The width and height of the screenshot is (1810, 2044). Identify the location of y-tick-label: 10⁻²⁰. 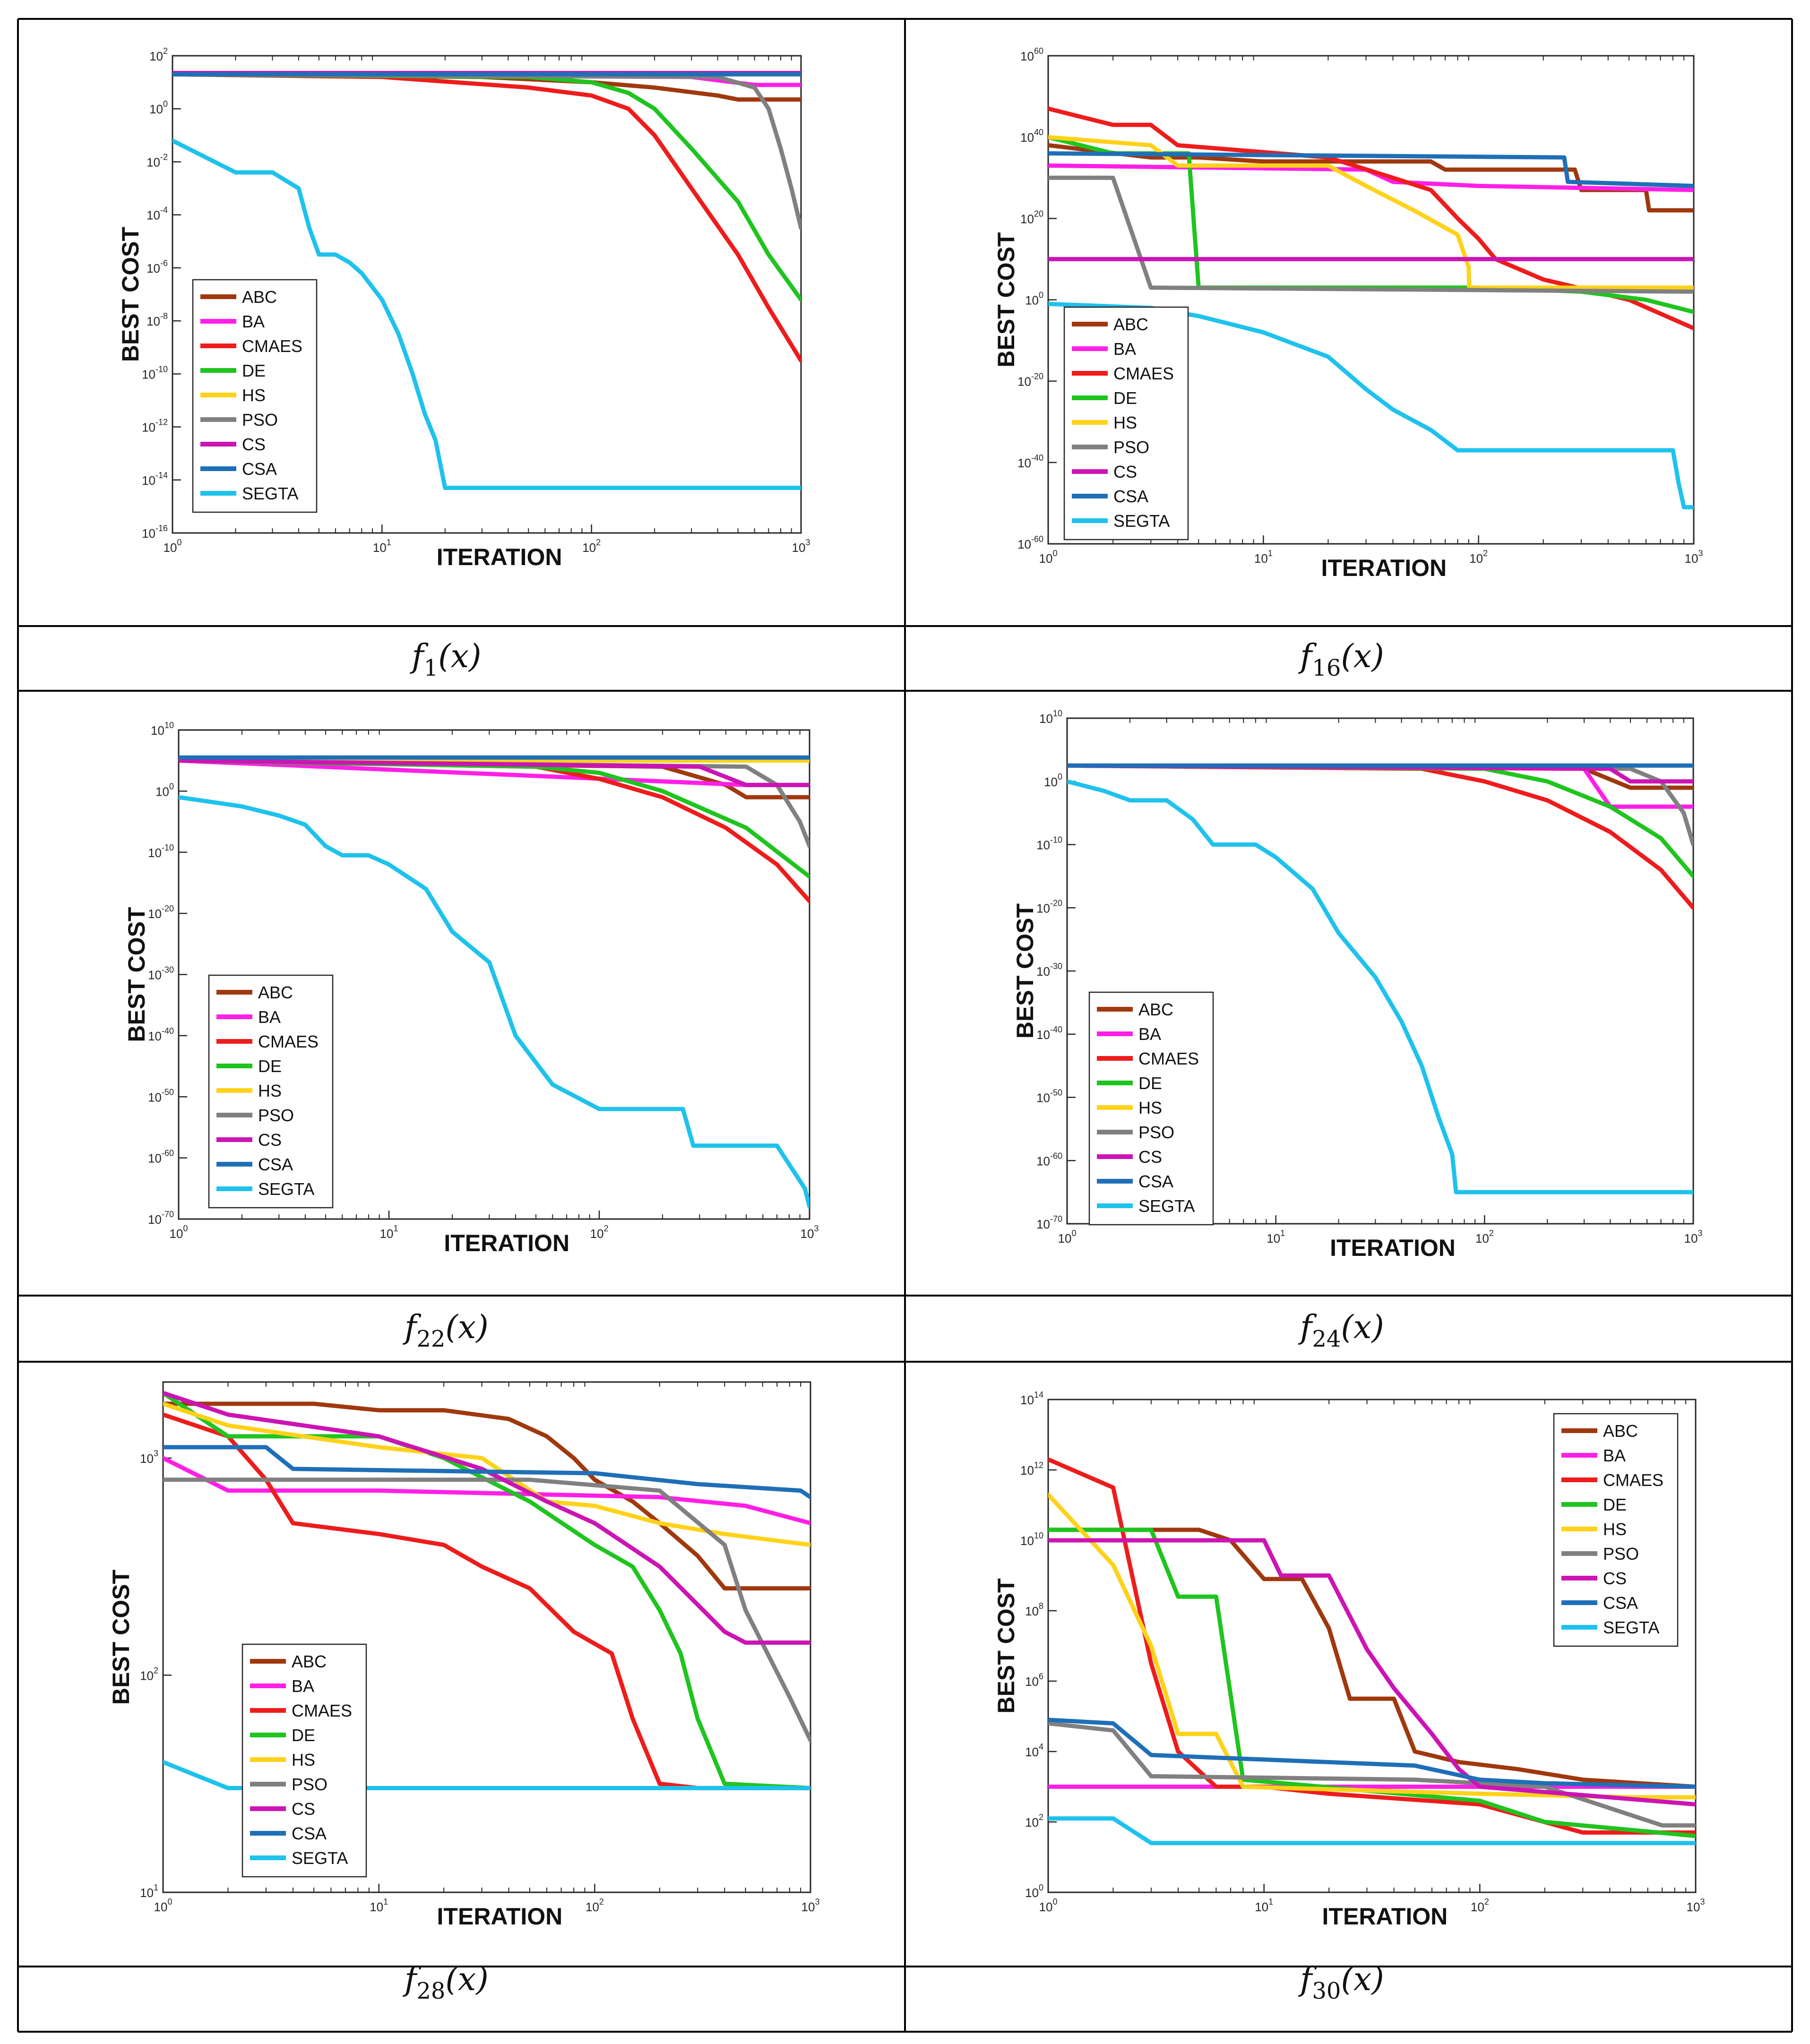
(1030, 380).